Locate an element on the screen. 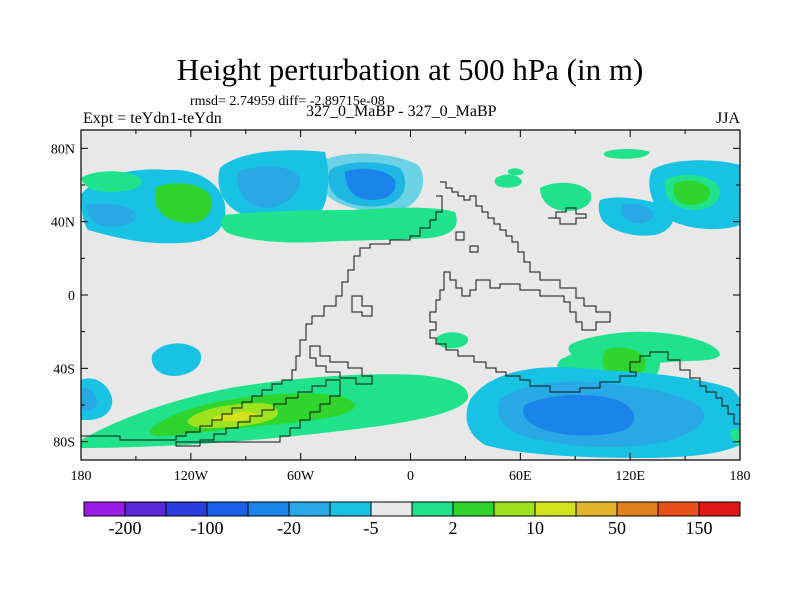 The width and height of the screenshot is (800, 600). x-tick-labels: 180 120W 60W 0 60E 120E 180 is located at coordinates (411, 476).